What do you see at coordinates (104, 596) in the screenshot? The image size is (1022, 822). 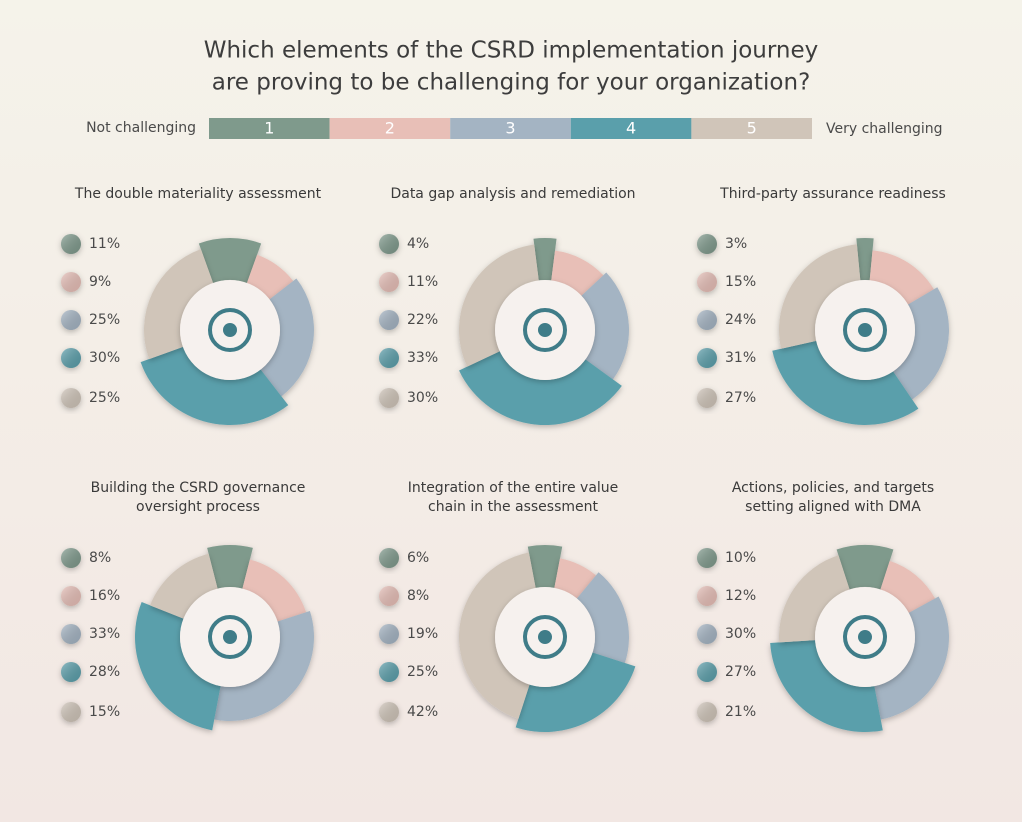 I see `value-label: 16%` at bounding box center [104, 596].